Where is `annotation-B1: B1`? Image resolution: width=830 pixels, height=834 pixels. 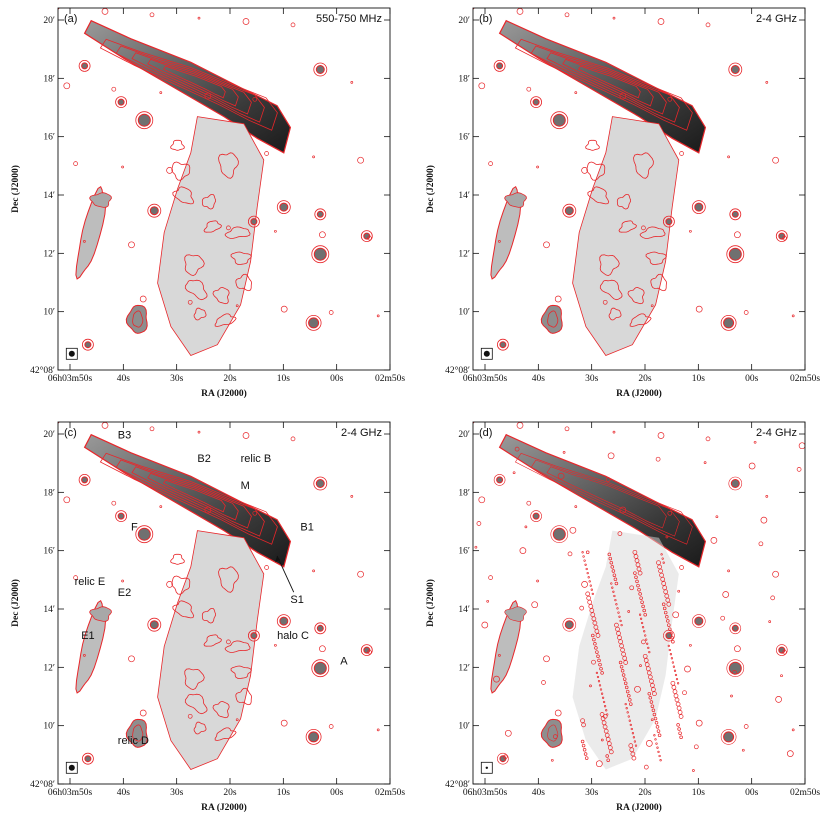 annotation-B1: B1 is located at coordinates (306, 528).